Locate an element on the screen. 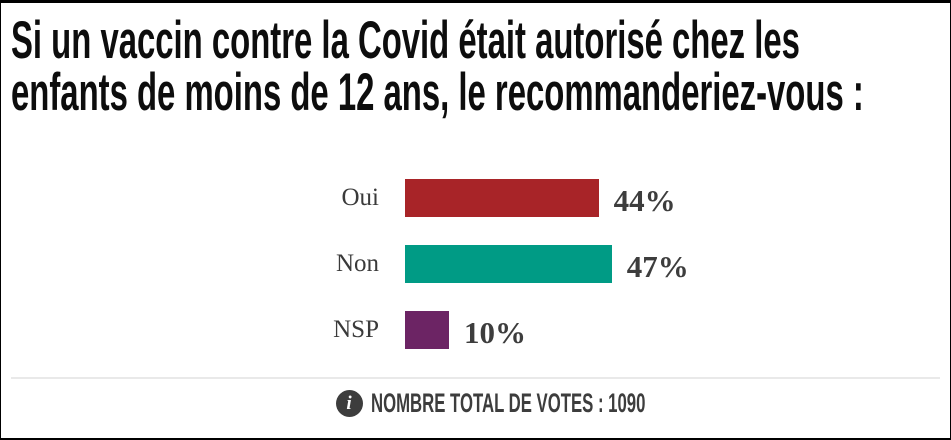  option-label-oui: Oui is located at coordinates (360, 197).